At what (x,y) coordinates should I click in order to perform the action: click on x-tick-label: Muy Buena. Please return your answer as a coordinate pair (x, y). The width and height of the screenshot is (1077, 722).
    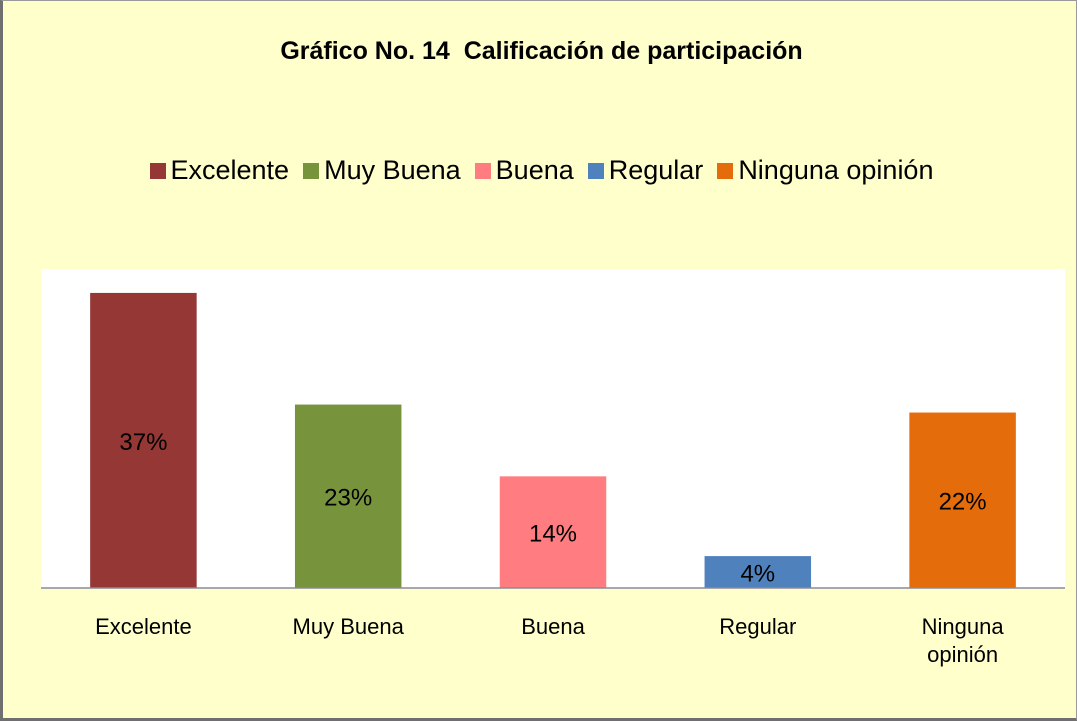
    Looking at the image, I should click on (348, 626).